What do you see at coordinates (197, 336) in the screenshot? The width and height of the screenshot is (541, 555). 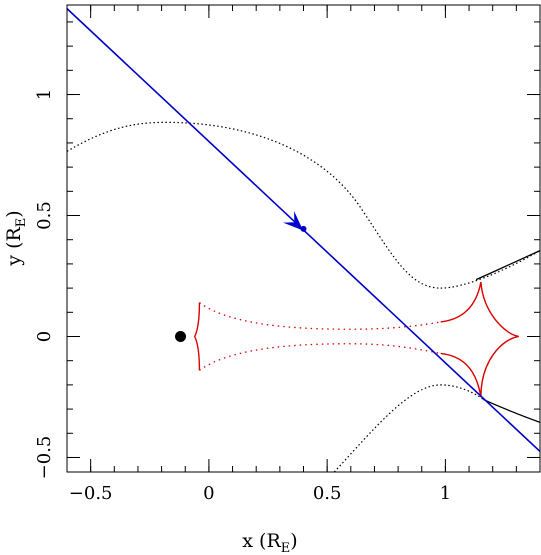 I see `caustic-left-solid` at bounding box center [197, 336].